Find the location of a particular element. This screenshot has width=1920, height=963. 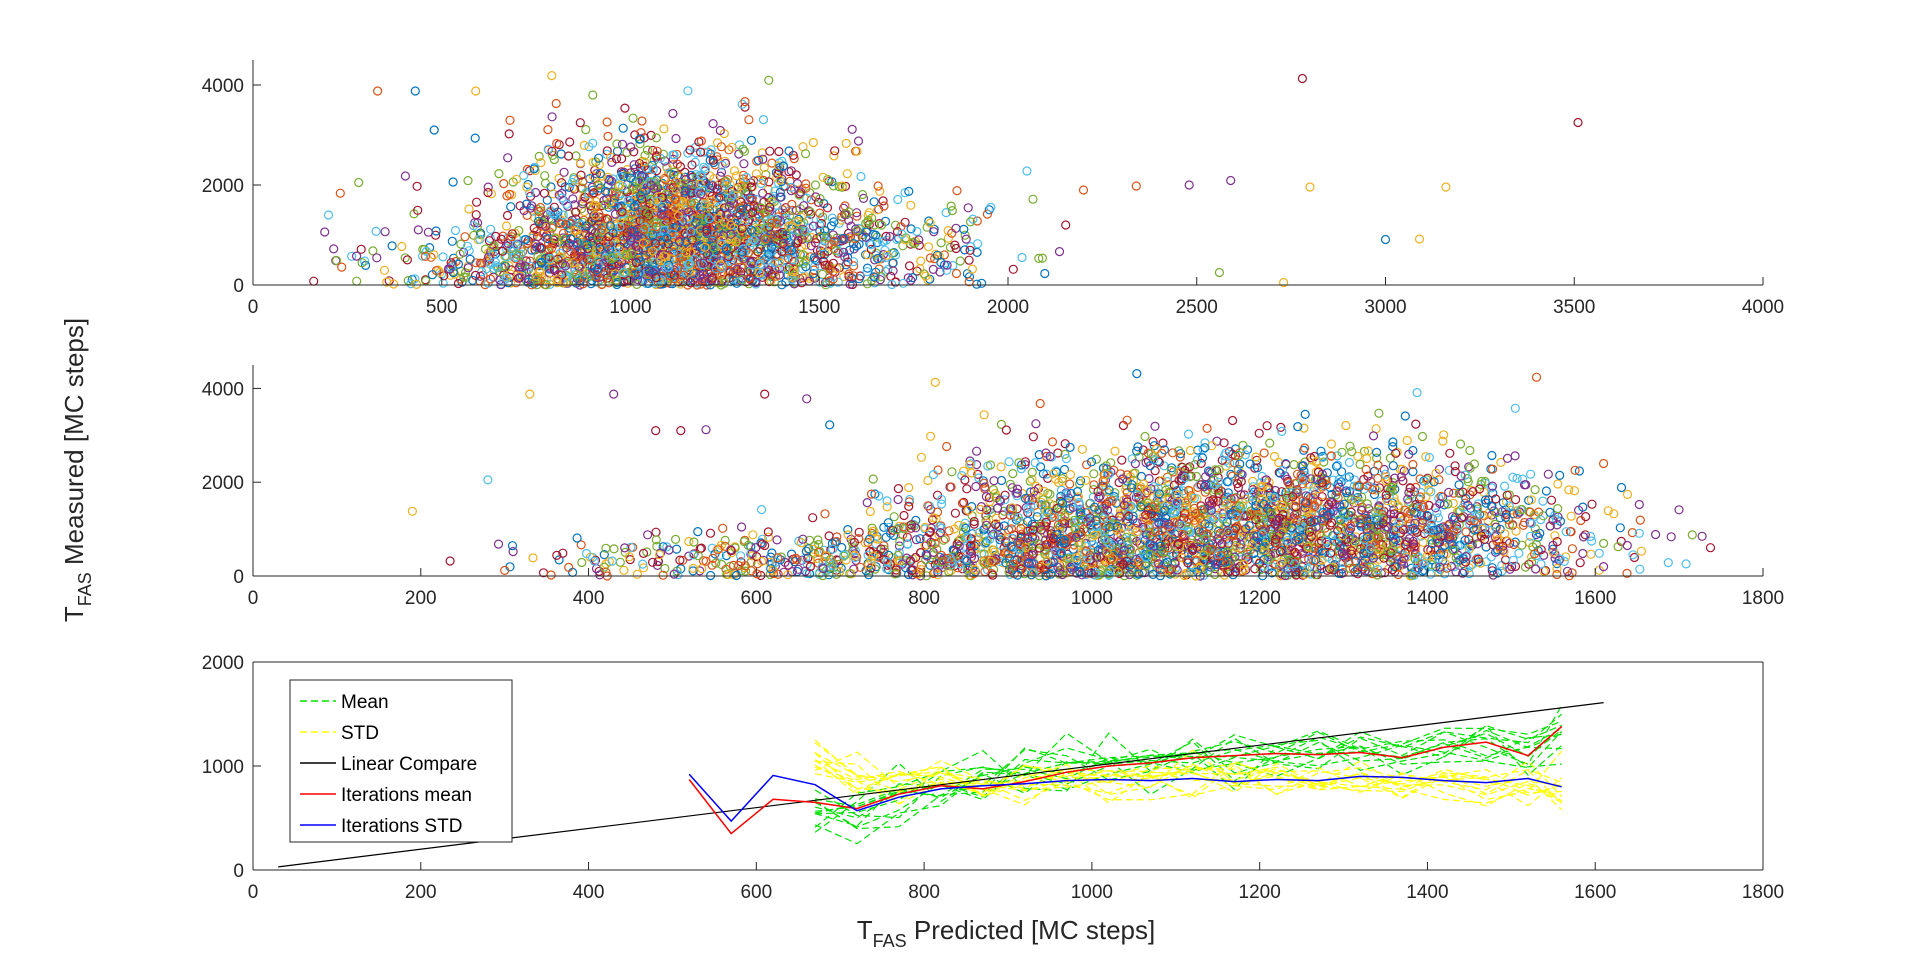

x-tick-label: 1500 is located at coordinates (819, 307).